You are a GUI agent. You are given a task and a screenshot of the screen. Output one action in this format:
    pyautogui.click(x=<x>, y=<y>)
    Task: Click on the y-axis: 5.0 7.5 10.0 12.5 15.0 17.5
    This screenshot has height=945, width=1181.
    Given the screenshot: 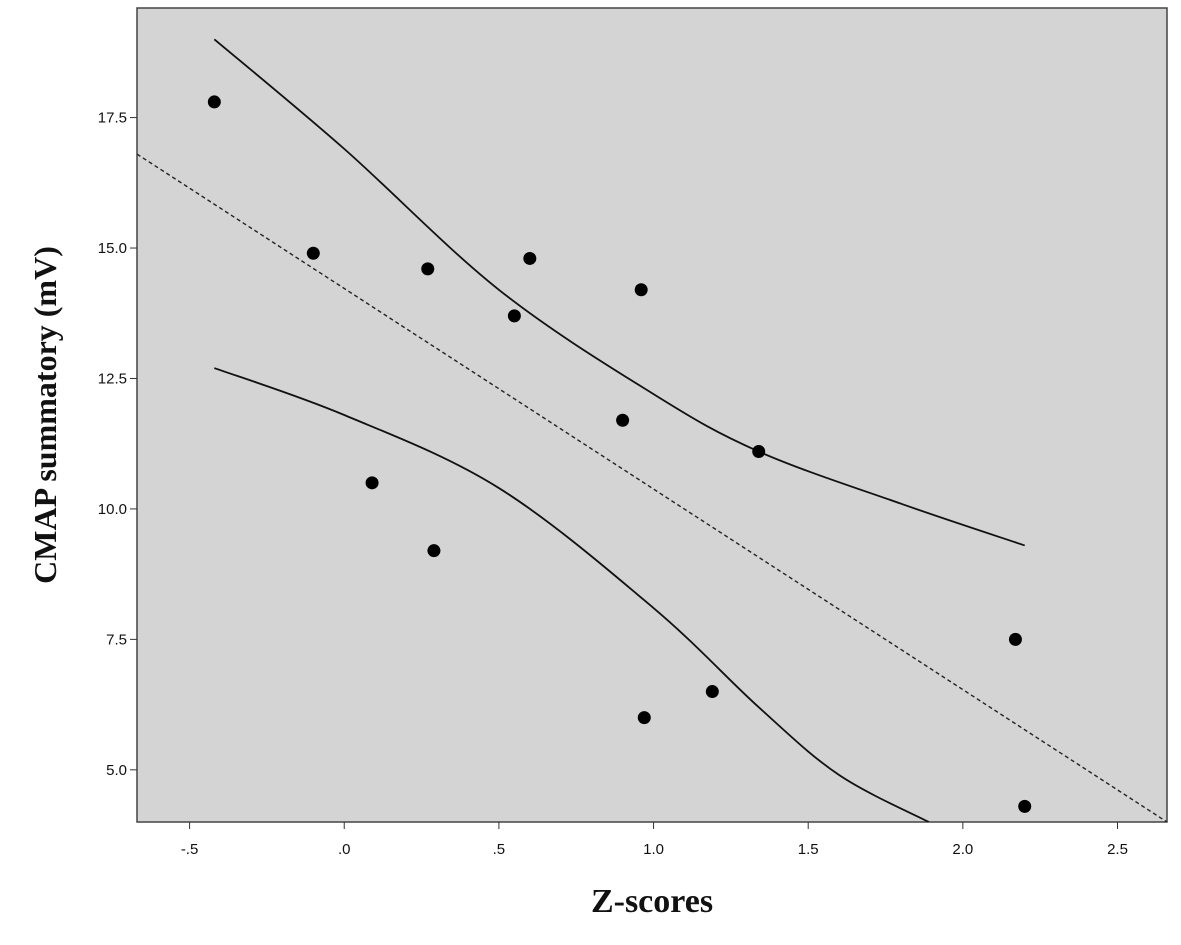 What is the action you would take?
    pyautogui.click(x=117, y=444)
    